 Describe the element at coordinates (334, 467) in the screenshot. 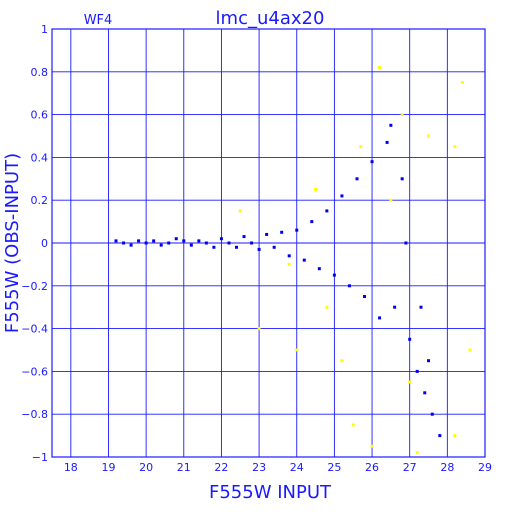

I see `x-tick-label: 25` at that location.